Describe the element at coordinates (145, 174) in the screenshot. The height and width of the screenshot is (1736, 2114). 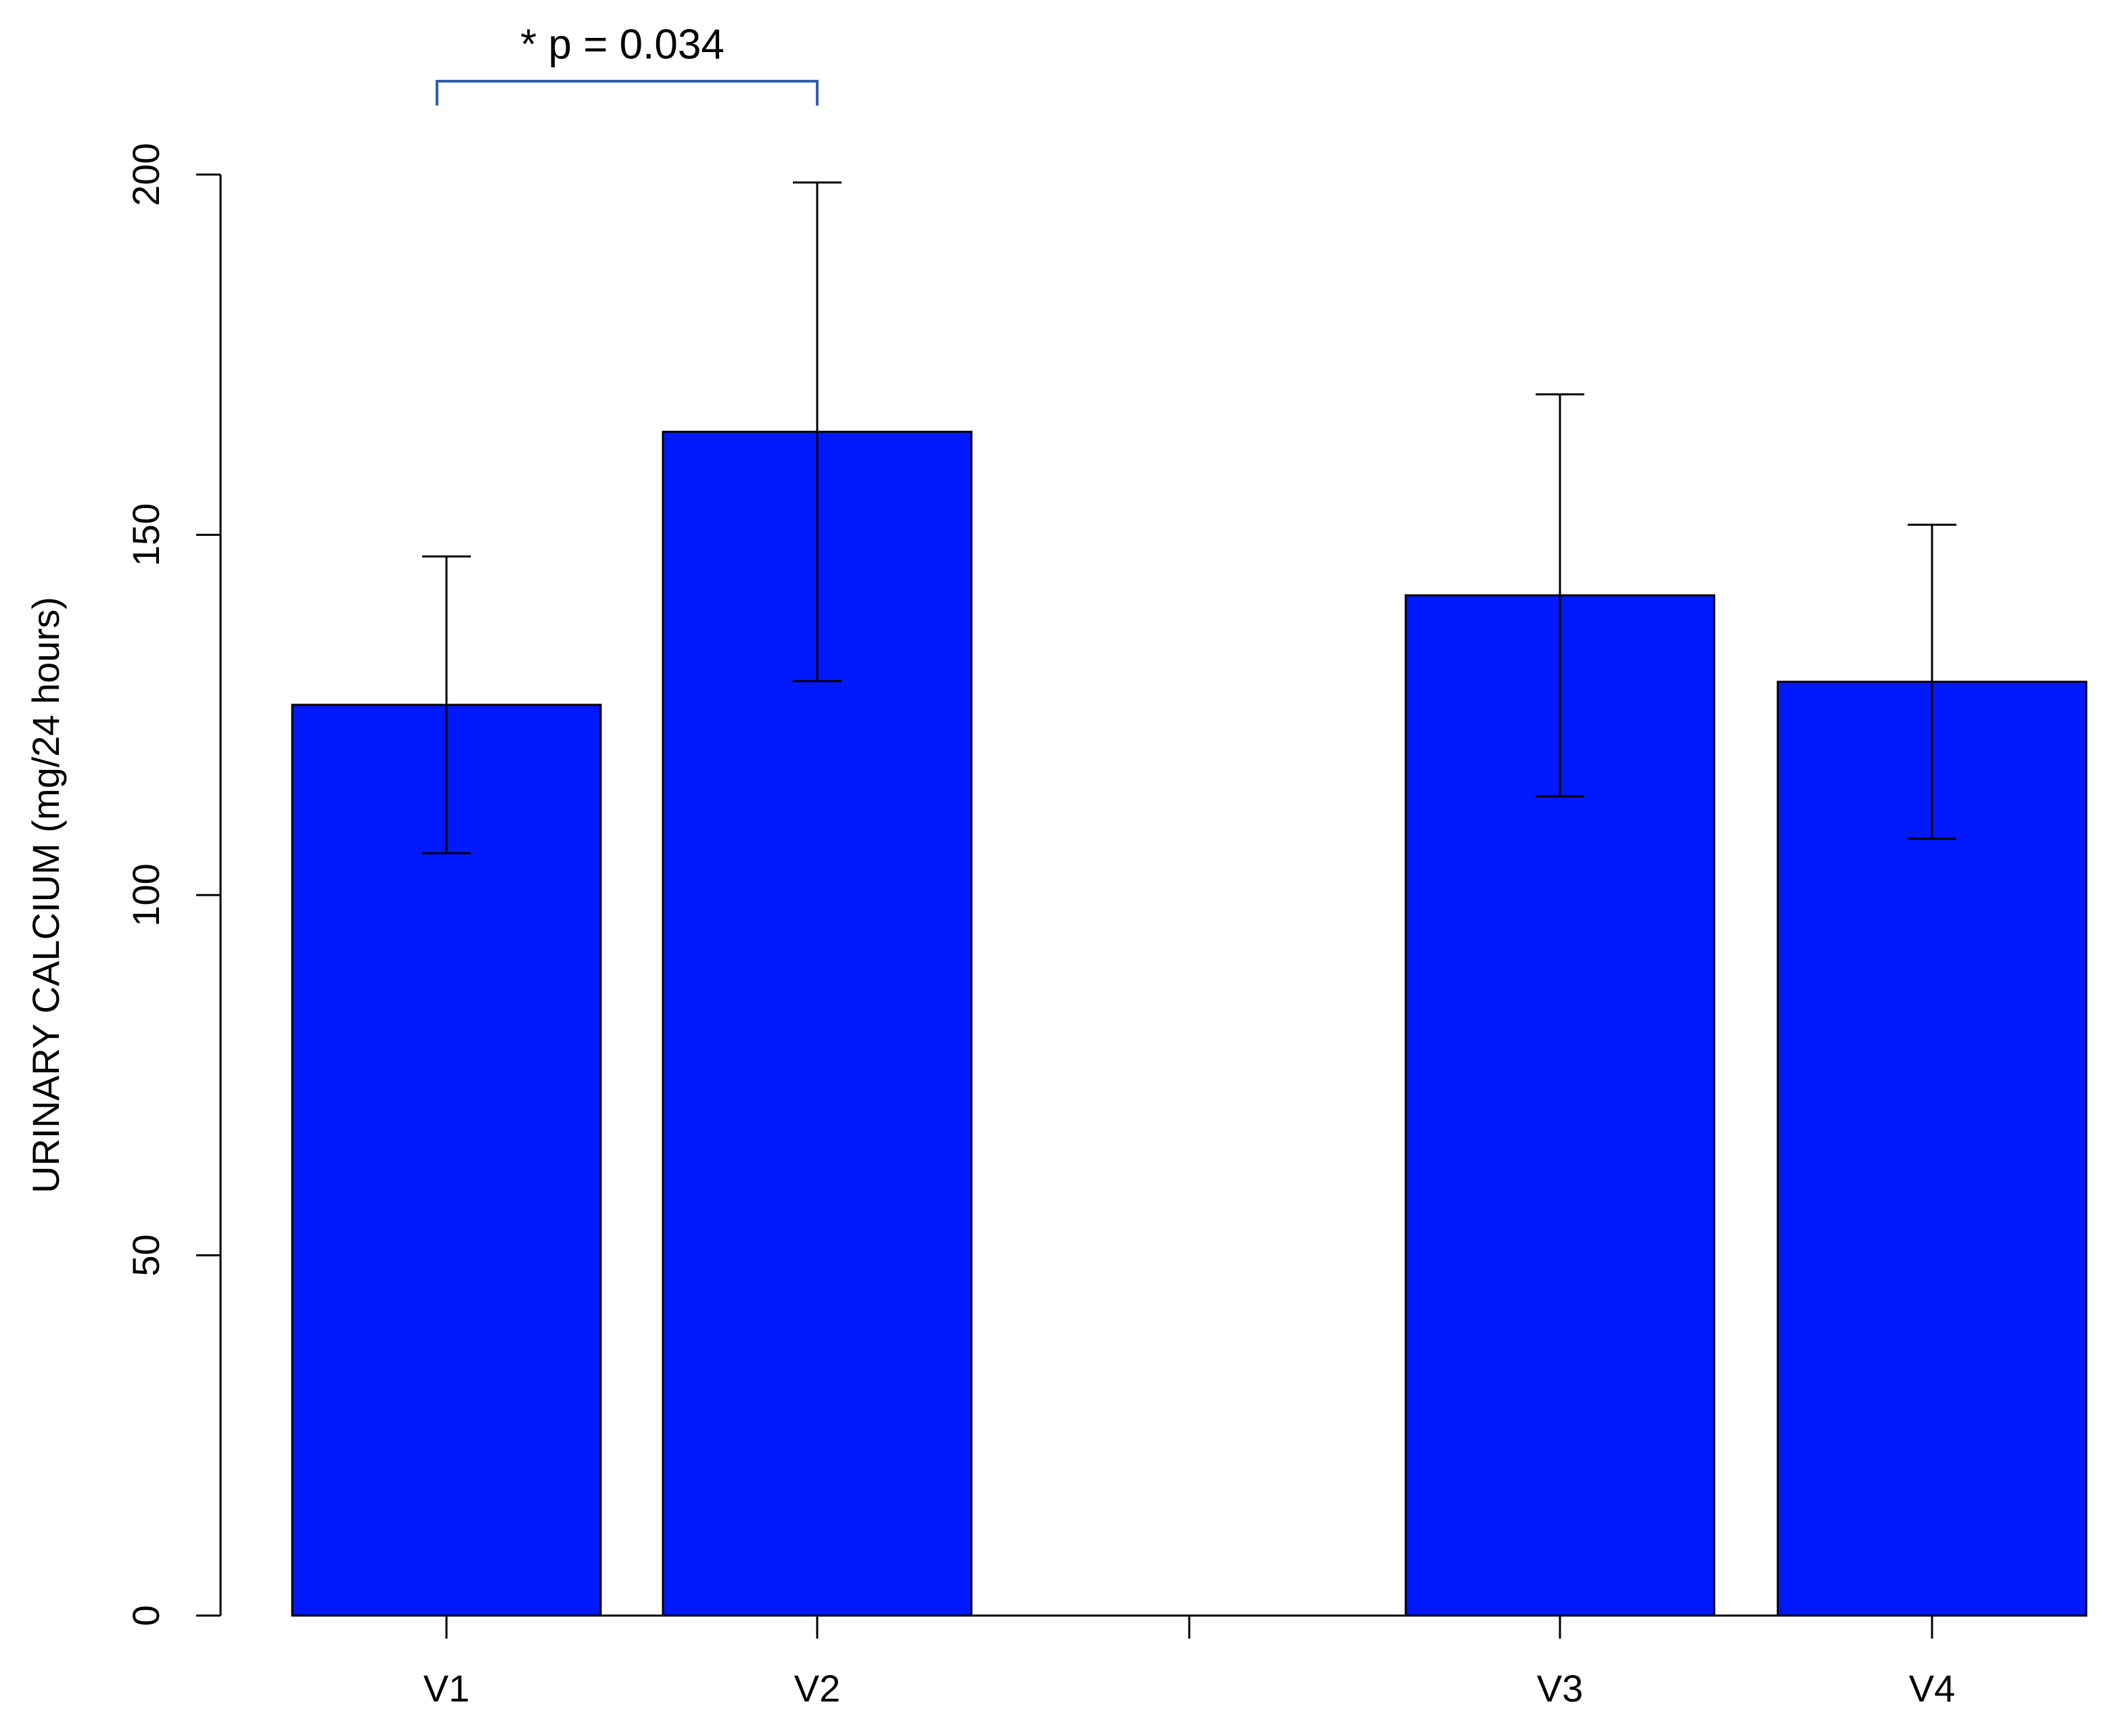
I see `y-tick-label: 200` at that location.